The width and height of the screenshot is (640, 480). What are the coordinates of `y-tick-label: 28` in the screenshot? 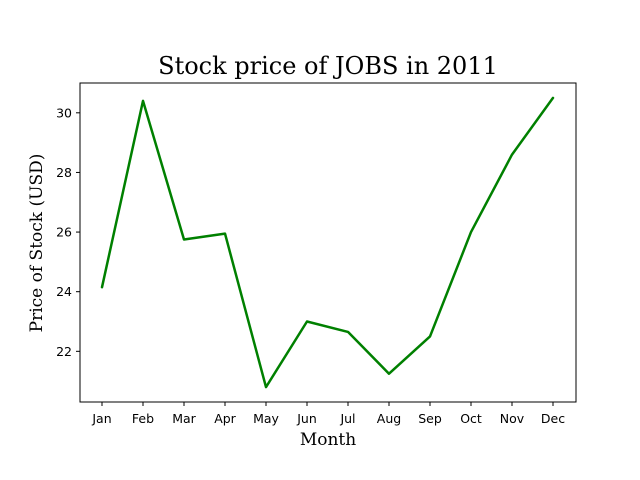 It's located at (64, 172).